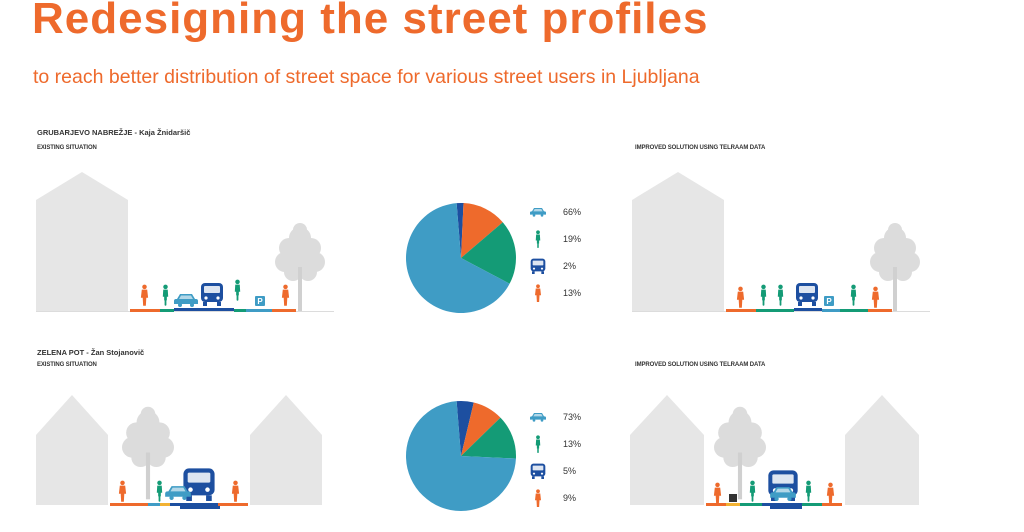  I want to click on section-2-improved-profile, so click(774, 452).